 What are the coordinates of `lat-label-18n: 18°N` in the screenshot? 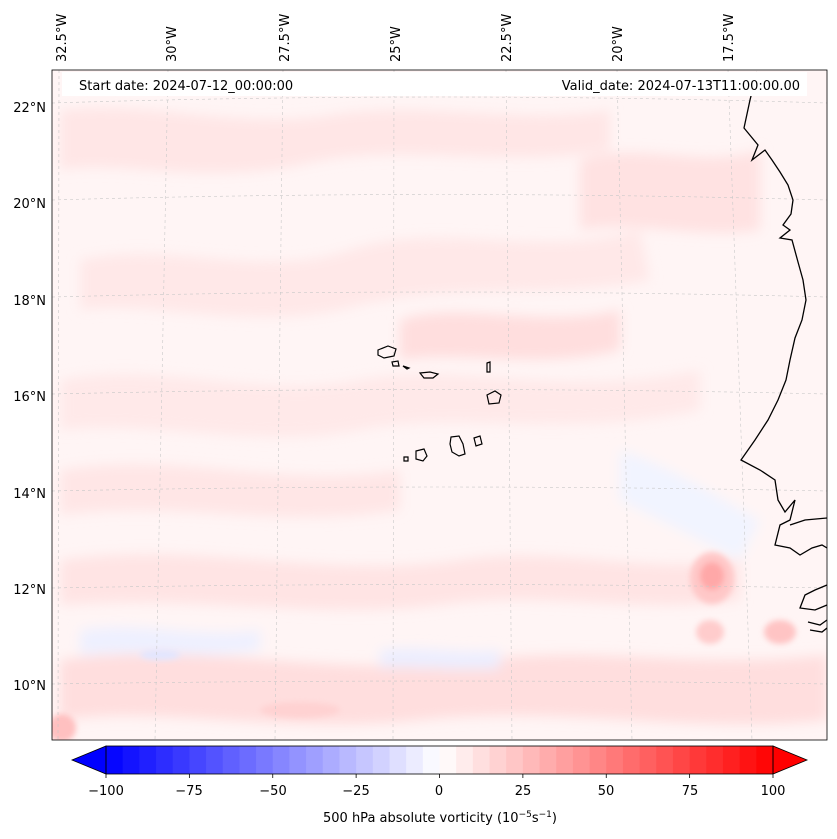 It's located at (29, 301).